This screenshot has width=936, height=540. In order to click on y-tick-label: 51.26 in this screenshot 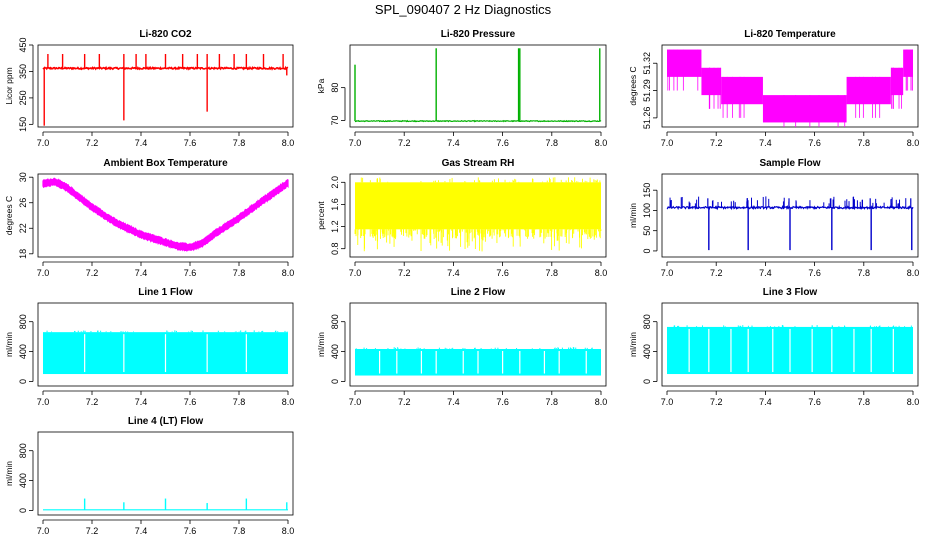, I will do `click(647, 118)`.